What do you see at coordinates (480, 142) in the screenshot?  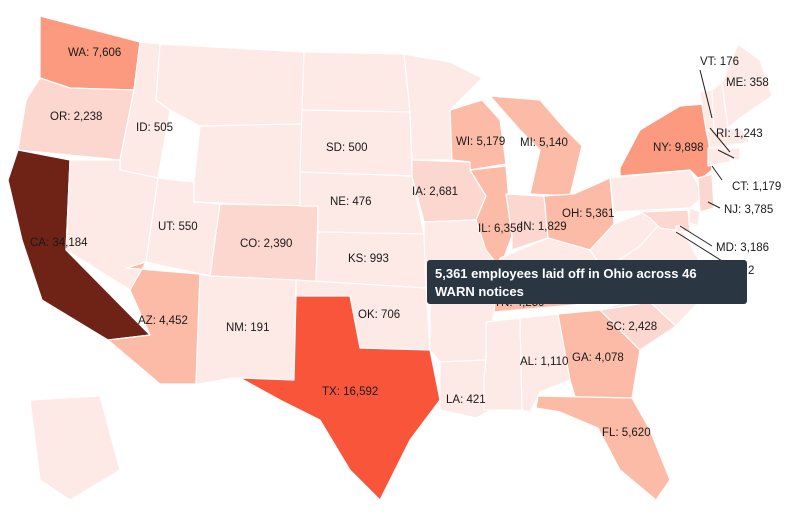 I see `state-label-wi: WI: 5,179` at bounding box center [480, 142].